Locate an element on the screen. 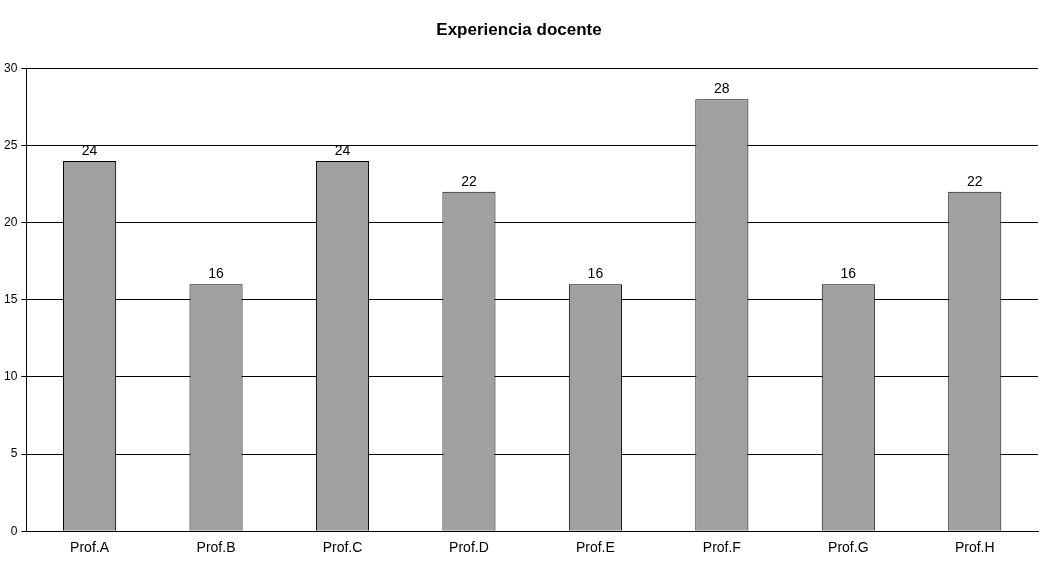  y-tick-label: 30 is located at coordinates (10, 67).